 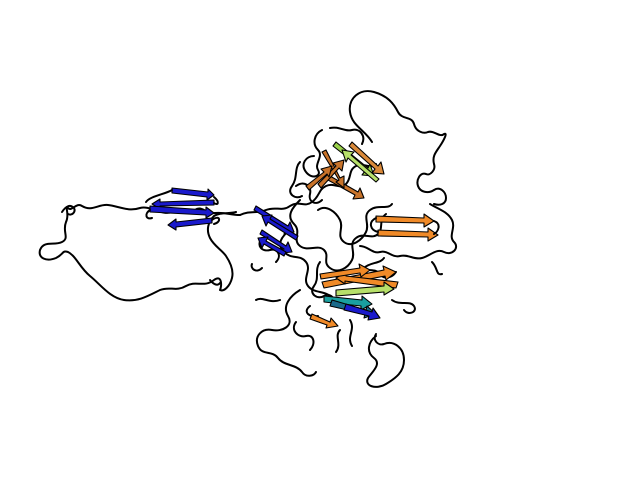 What do you see at coordinates (68, 210) in the screenshot?
I see `coil-left-tail` at bounding box center [68, 210].